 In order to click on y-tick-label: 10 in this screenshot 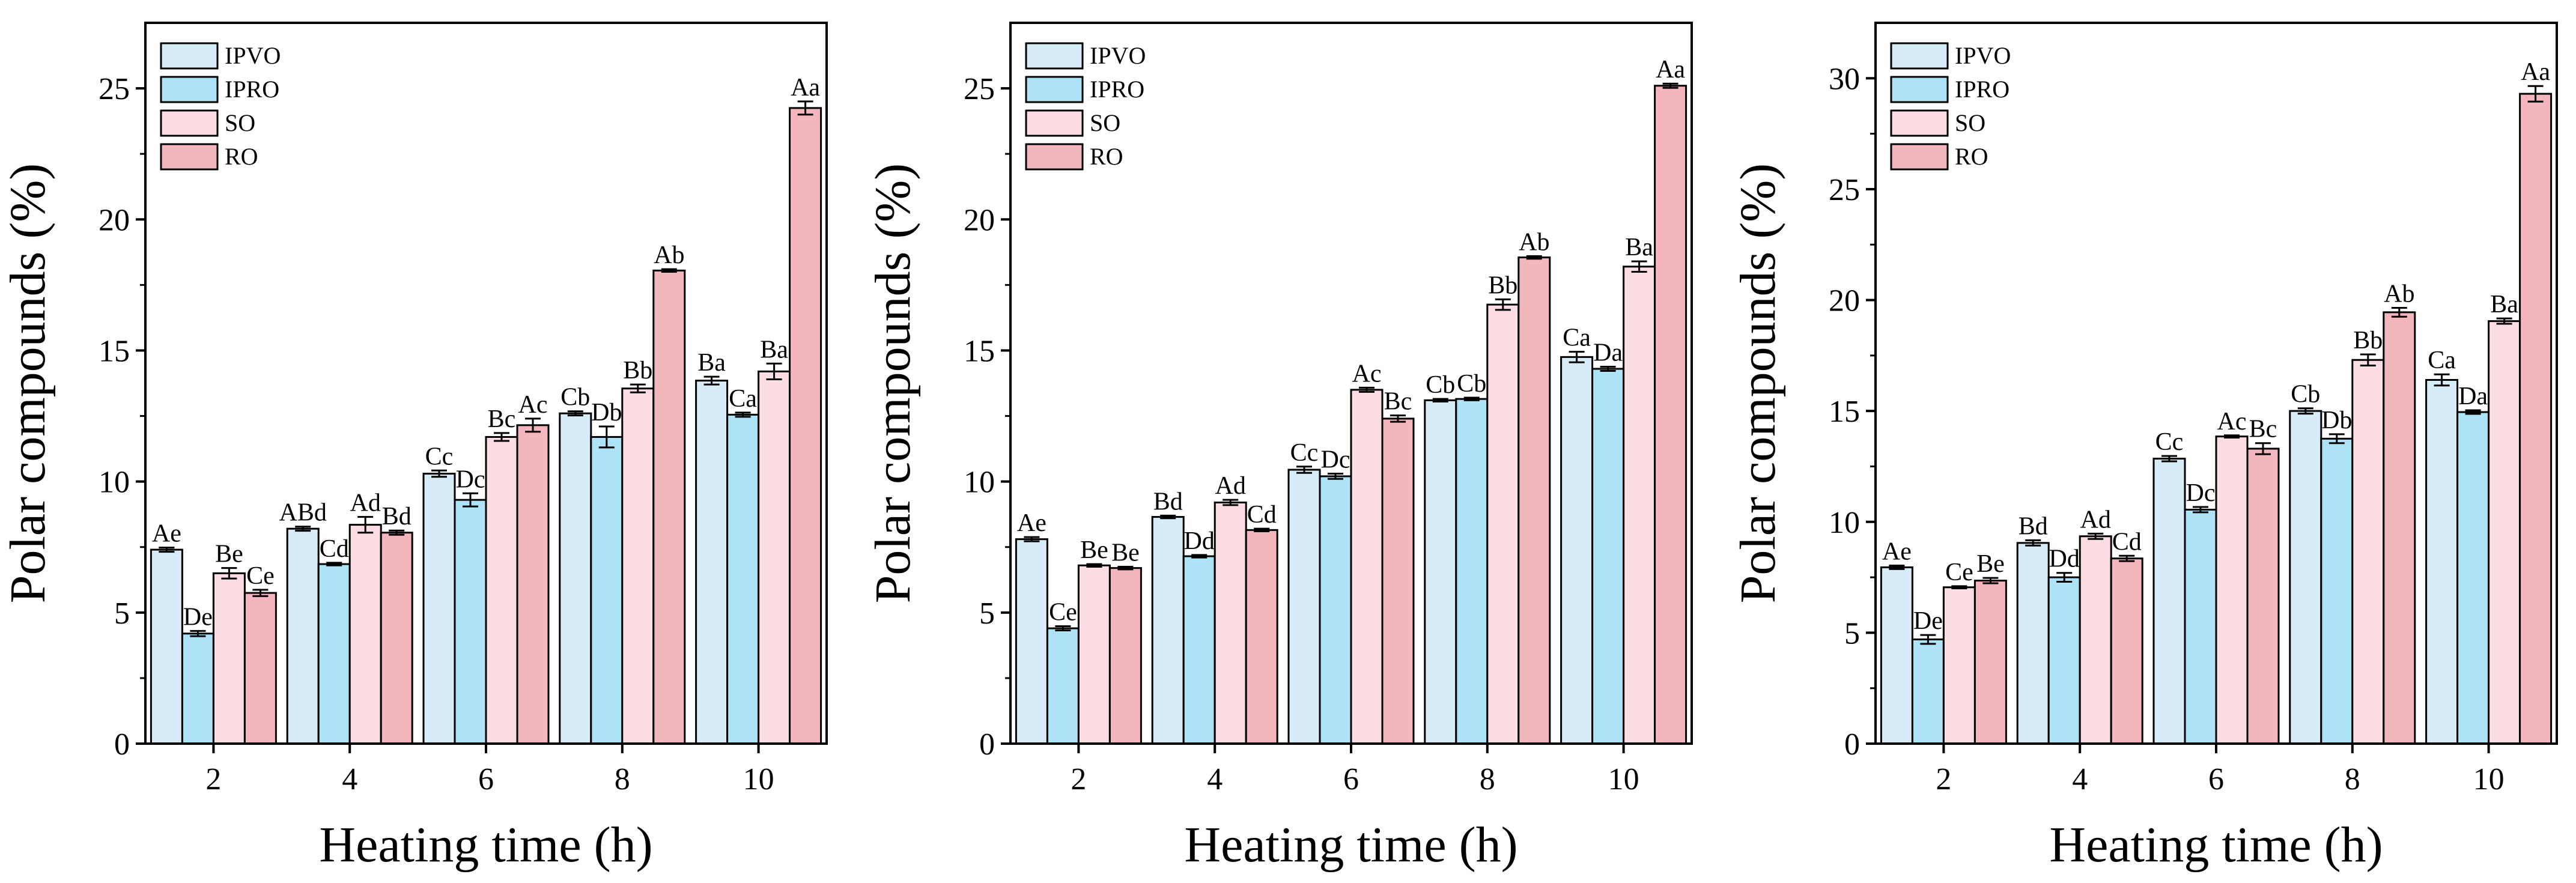, I will do `click(1844, 523)`.